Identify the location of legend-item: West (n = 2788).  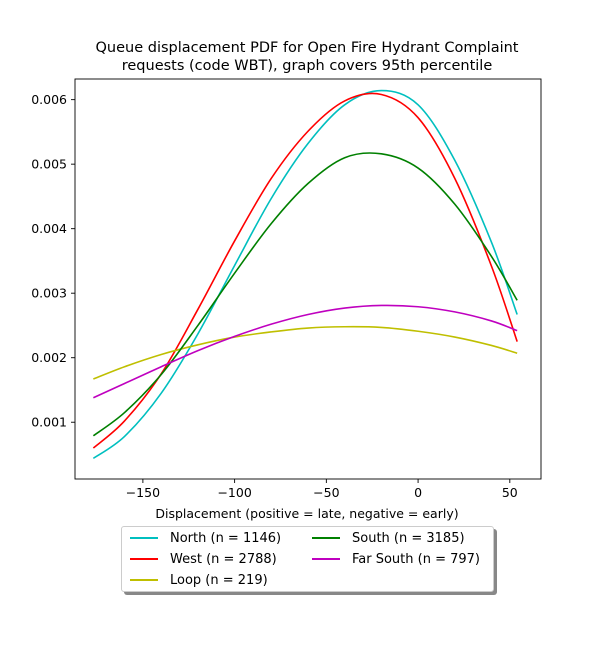
(203, 559).